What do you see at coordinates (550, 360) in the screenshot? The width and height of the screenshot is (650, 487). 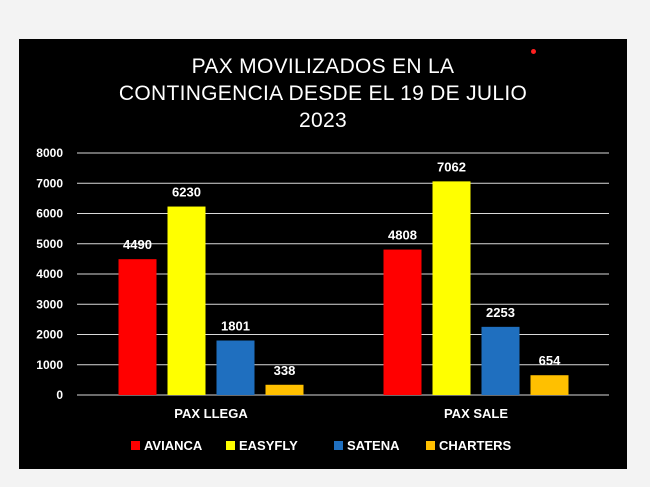 I see `data-label: 654` at bounding box center [550, 360].